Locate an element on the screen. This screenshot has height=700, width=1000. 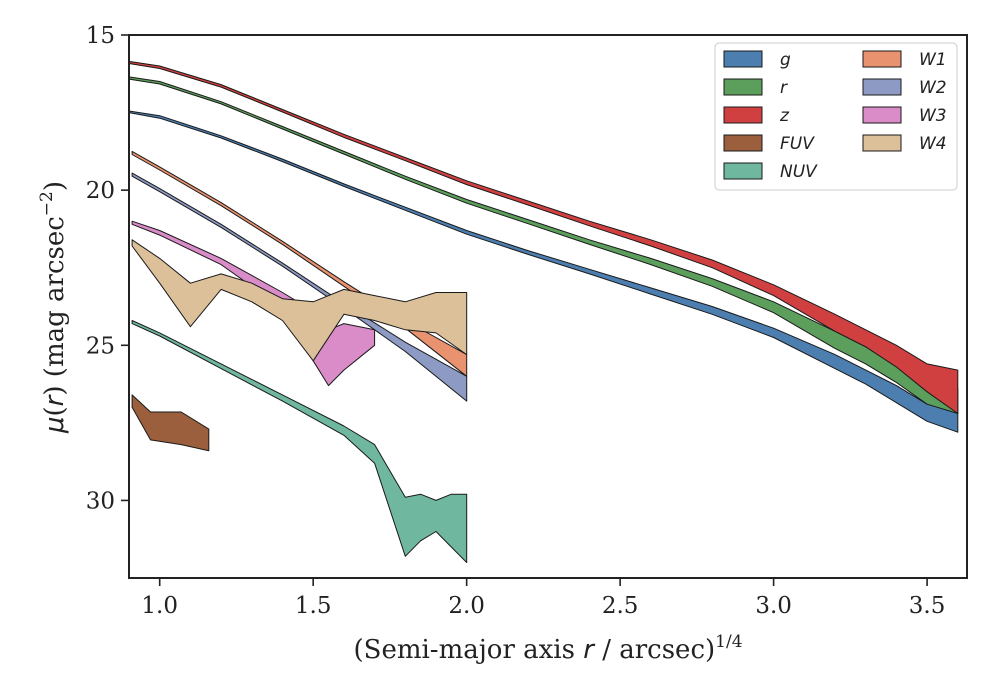
x-axis-ticks: 1.0 1.5 2.0 2.5 3.0 3.5 is located at coordinates (543, 598).